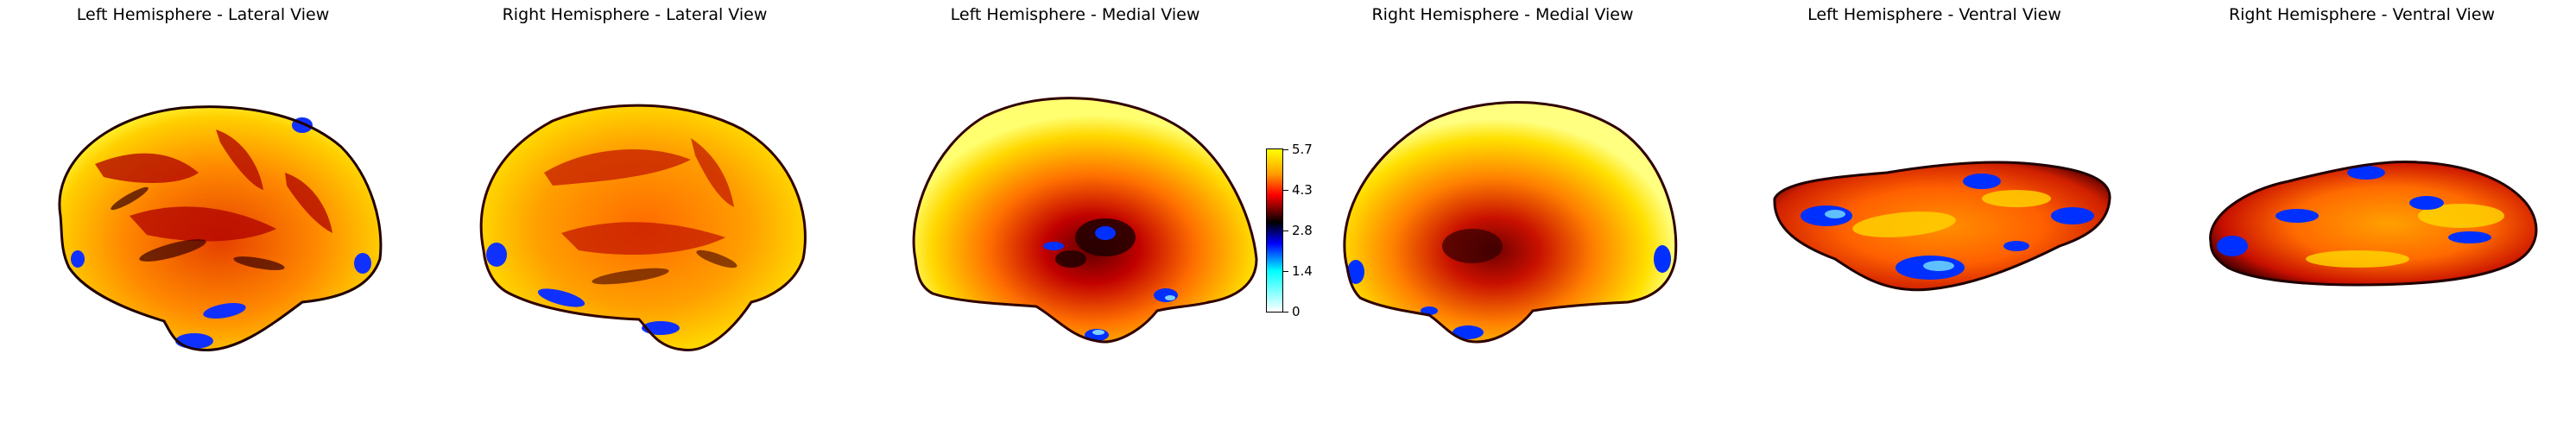  What do you see at coordinates (2362, 14) in the screenshot?
I see `panel-title: Right Hemisphere - Ventral View` at bounding box center [2362, 14].